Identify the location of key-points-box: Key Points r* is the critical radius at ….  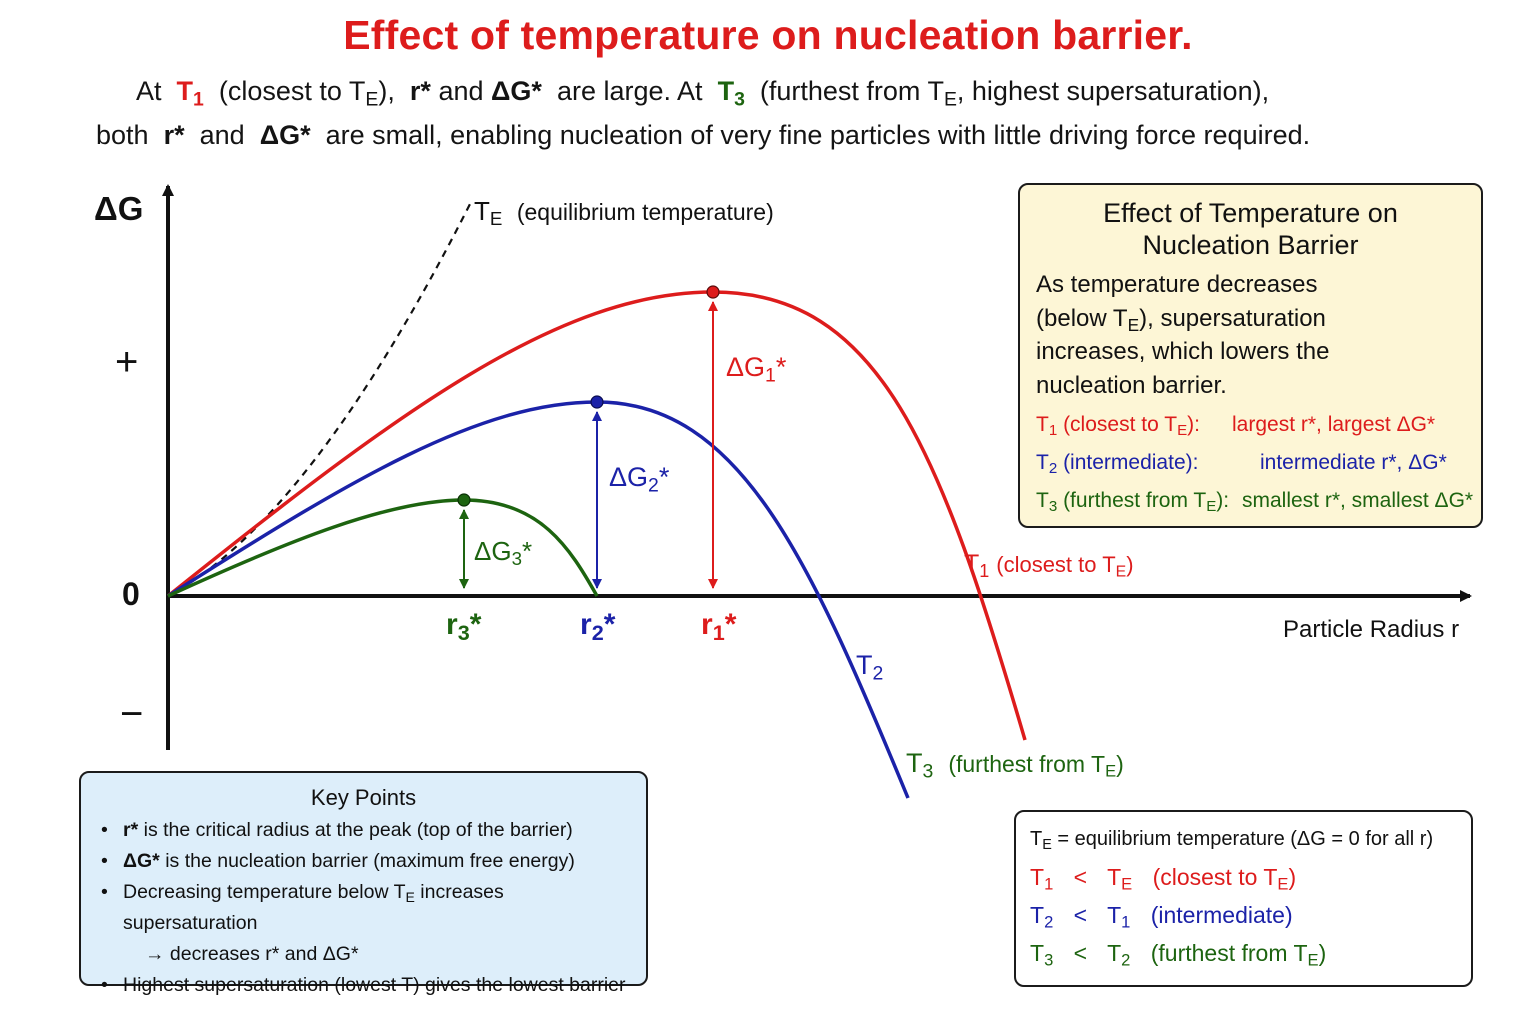
(363, 886).